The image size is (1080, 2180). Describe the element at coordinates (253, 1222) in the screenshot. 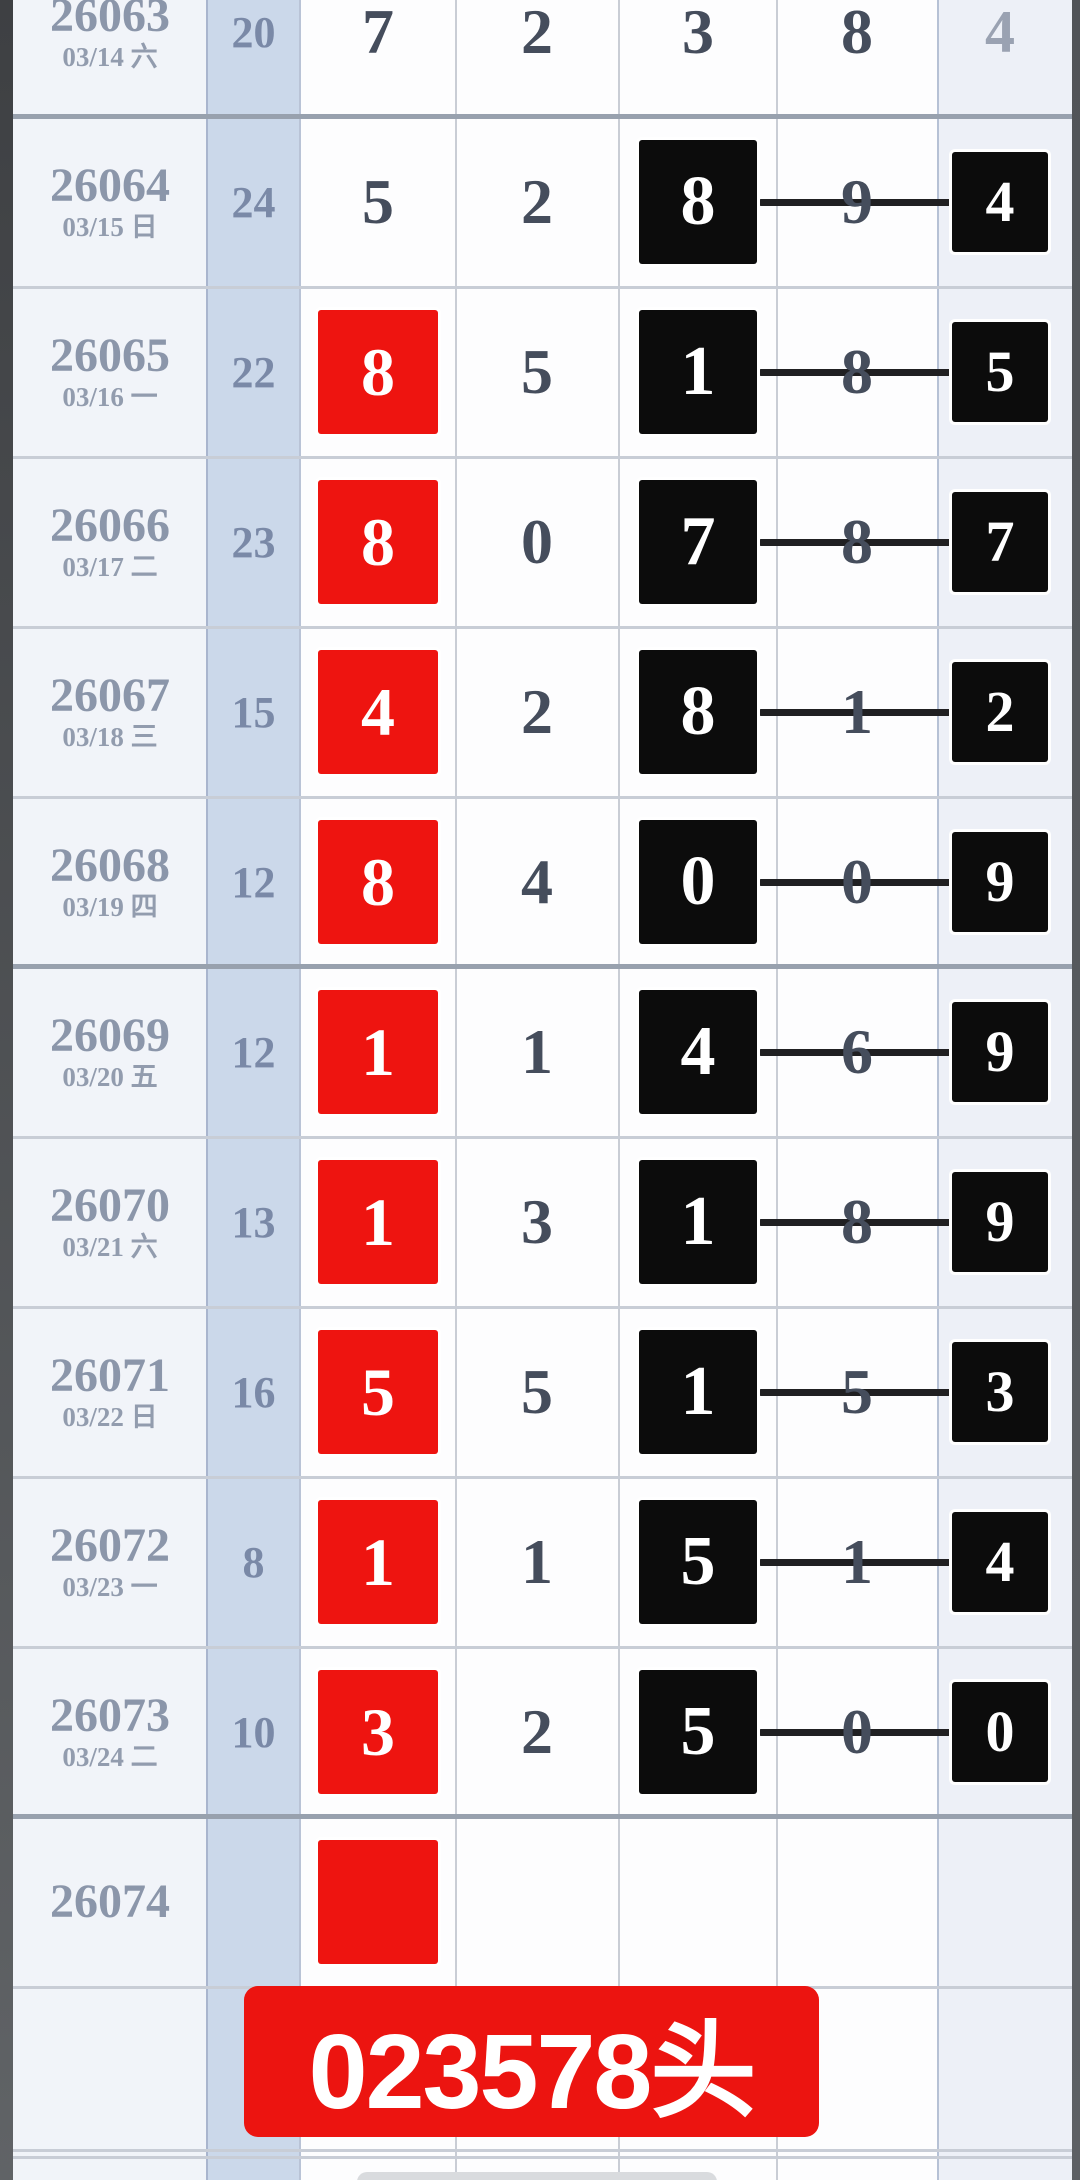

I see `miss-count-cell: 13` at that location.